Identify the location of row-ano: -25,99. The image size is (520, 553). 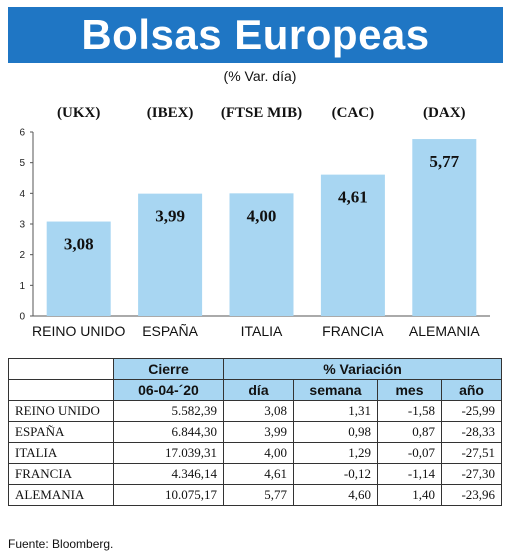
(471, 411).